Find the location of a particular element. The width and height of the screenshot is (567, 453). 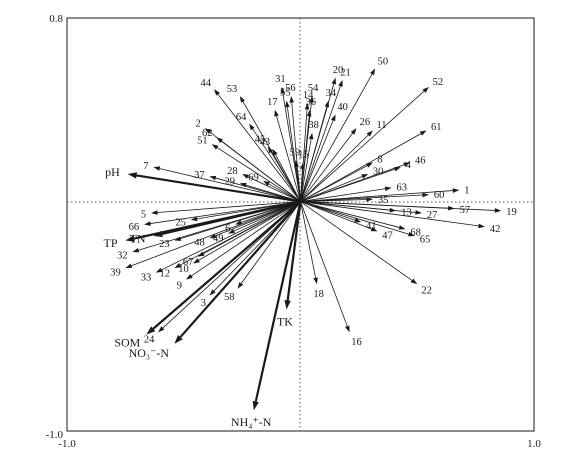

sample-label-56: 57 is located at coordinates (465, 210).